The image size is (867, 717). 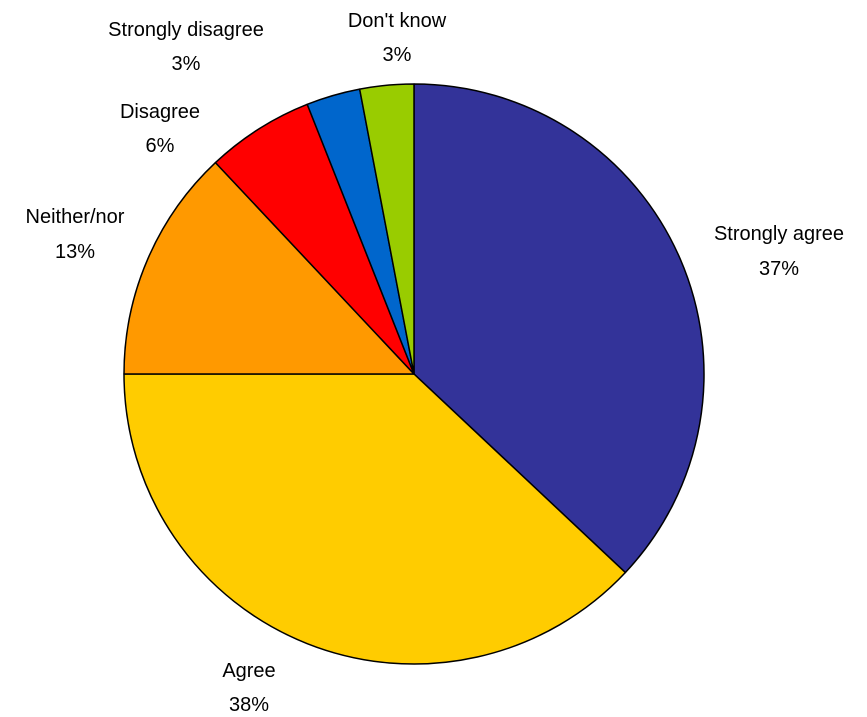 I want to click on slice-value: 6%, so click(x=160, y=146).